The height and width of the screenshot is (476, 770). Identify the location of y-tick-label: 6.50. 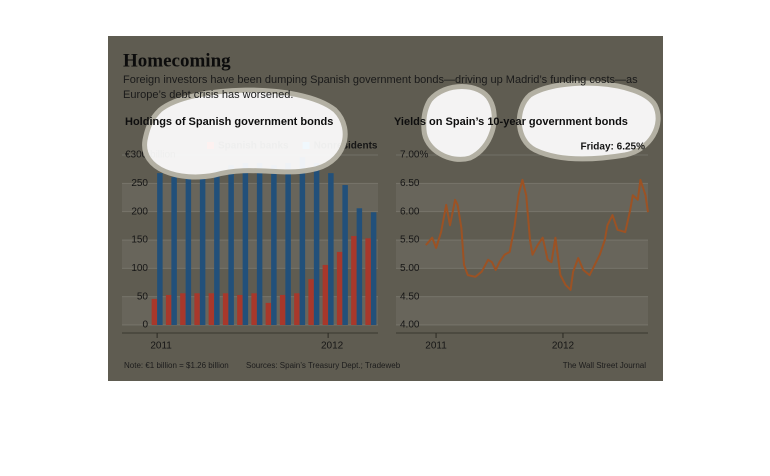
(410, 183).